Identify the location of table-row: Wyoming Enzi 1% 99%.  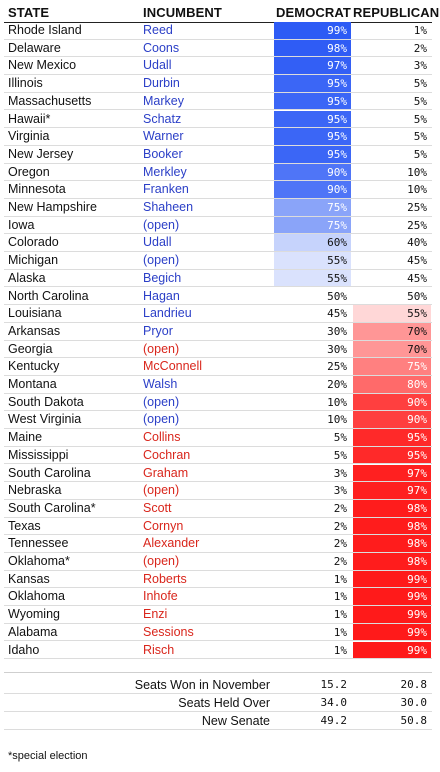
(220, 615).